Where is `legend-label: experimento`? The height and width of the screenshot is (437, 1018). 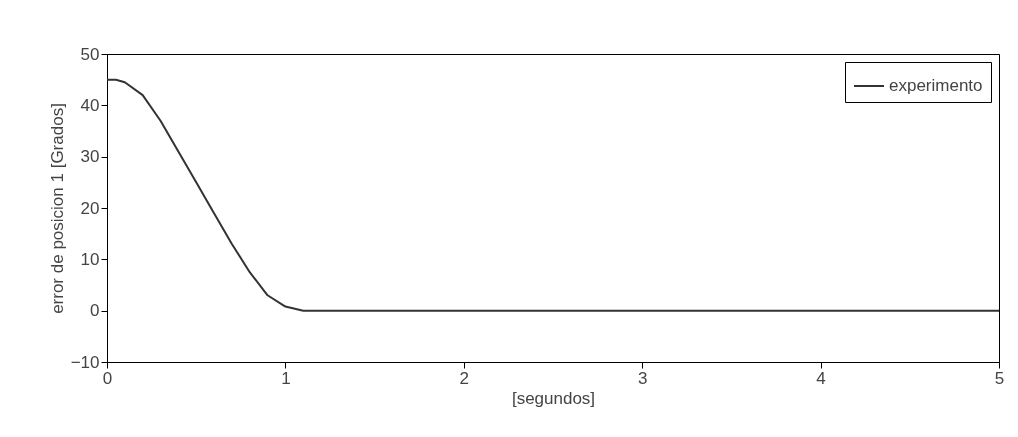 legend-label: experimento is located at coordinates (936, 85).